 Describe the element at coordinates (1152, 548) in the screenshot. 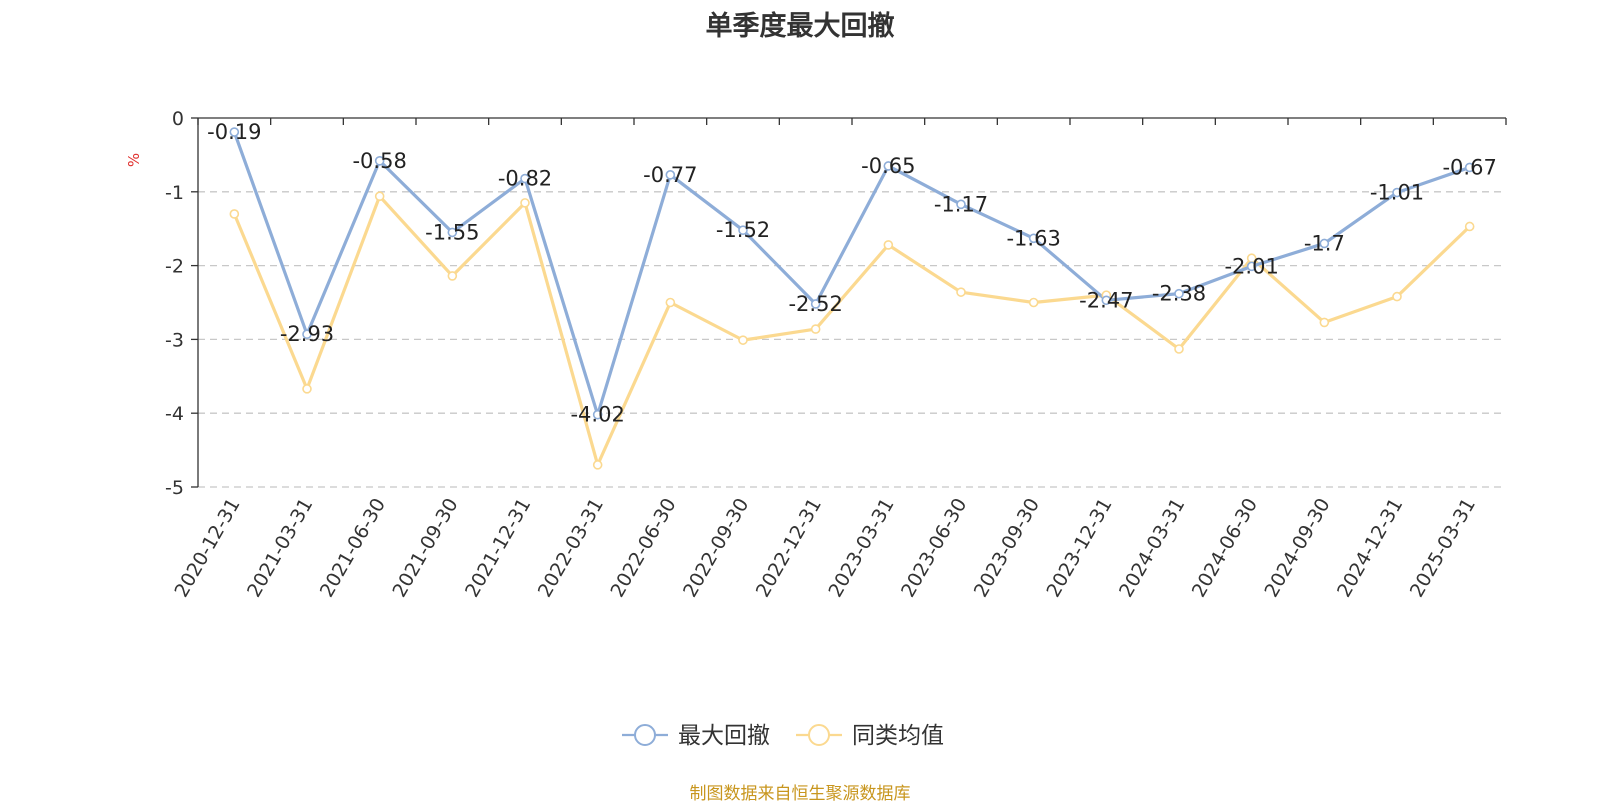

I see `x-tick-label: 2024-03-31` at that location.